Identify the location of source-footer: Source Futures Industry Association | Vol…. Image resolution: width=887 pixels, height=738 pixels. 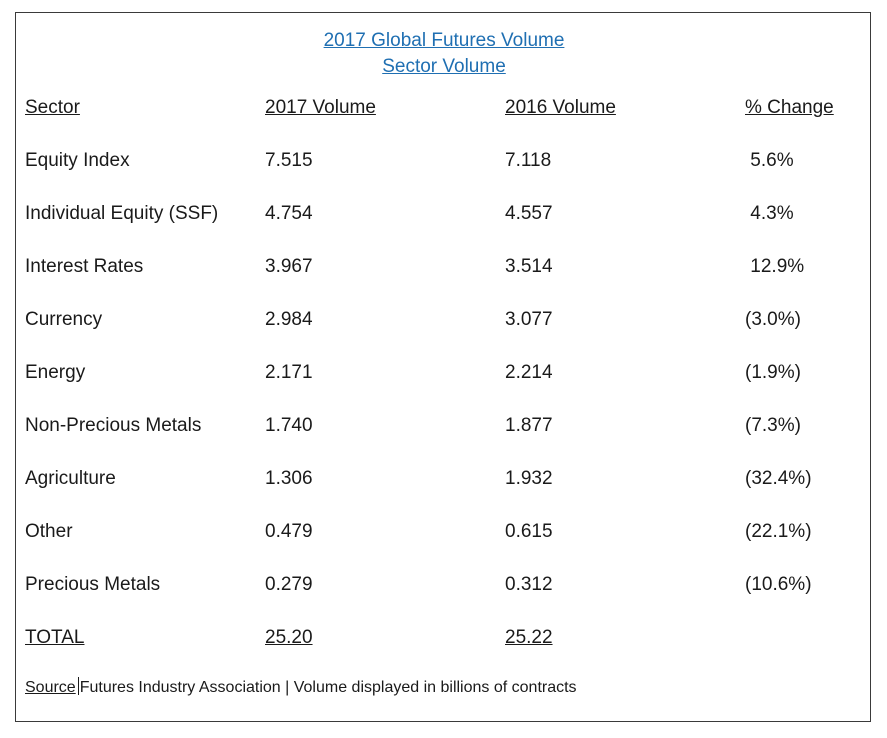
(301, 687).